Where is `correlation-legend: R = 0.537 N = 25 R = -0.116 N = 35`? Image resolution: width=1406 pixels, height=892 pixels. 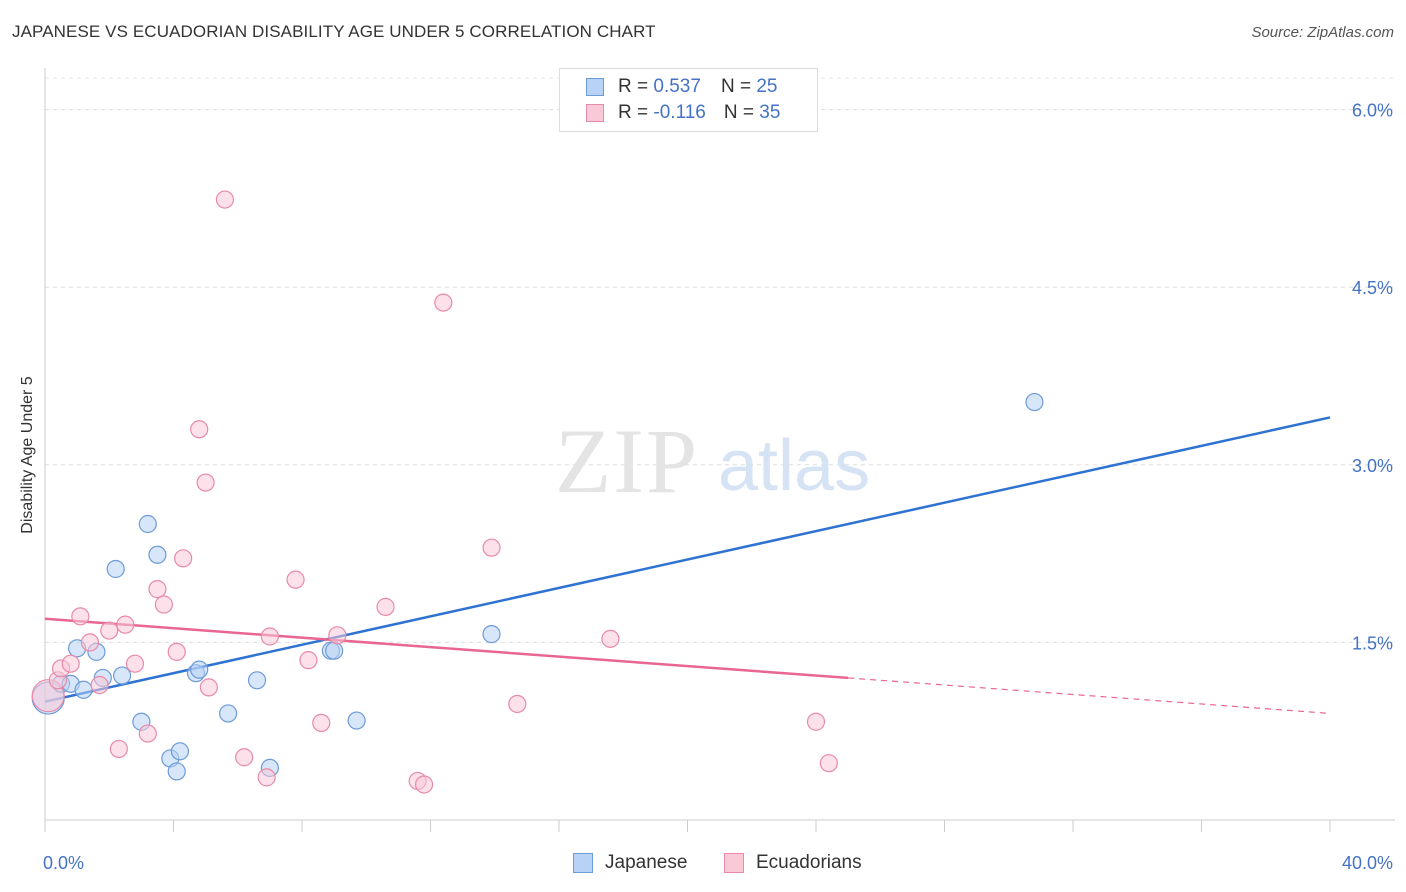
correlation-legend: R = 0.537 N = 25 R = -0.116 N = 35 is located at coordinates (688, 100).